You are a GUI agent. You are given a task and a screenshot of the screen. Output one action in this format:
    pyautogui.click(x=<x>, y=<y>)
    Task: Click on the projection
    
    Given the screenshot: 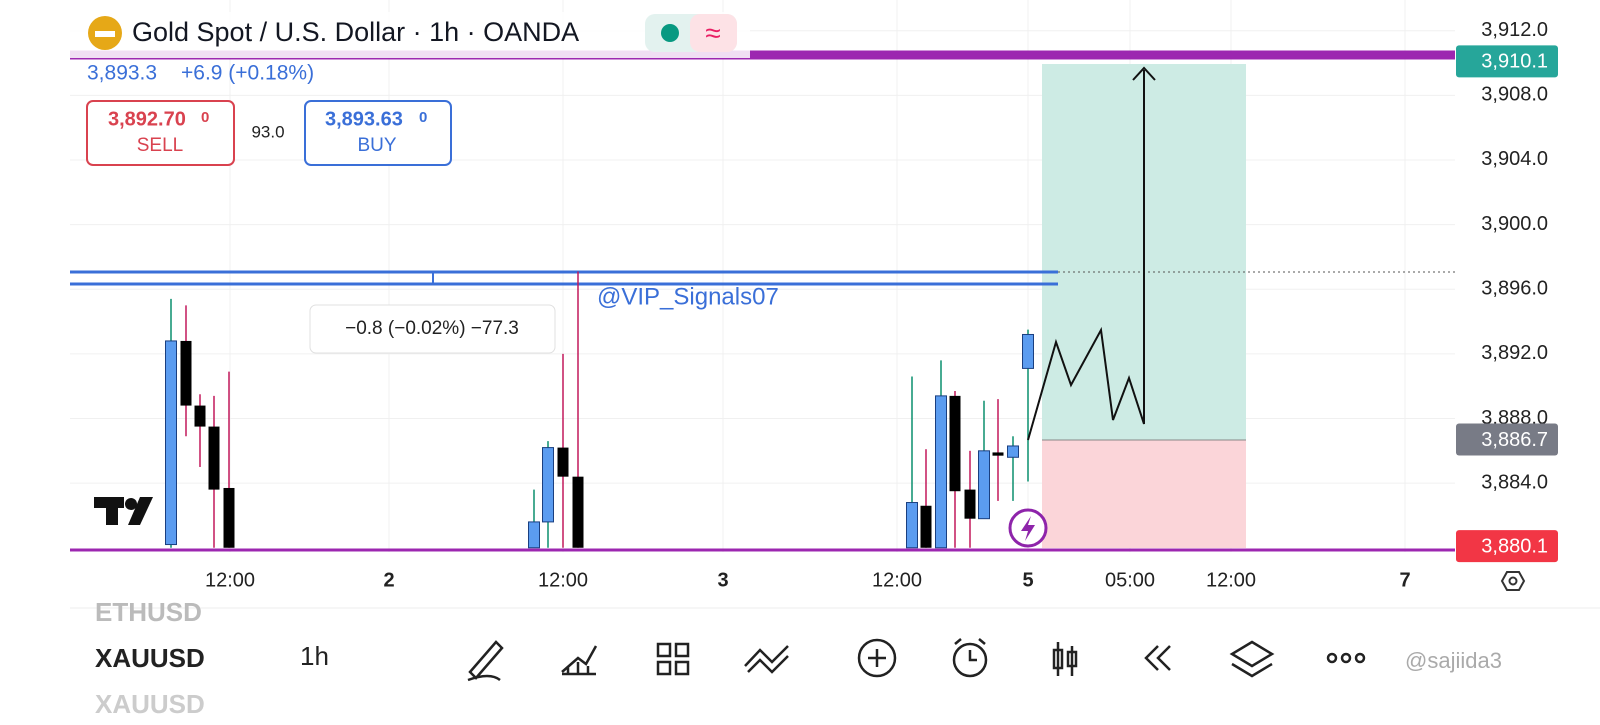 What is the action you would take?
    pyautogui.click(x=1086, y=255)
    